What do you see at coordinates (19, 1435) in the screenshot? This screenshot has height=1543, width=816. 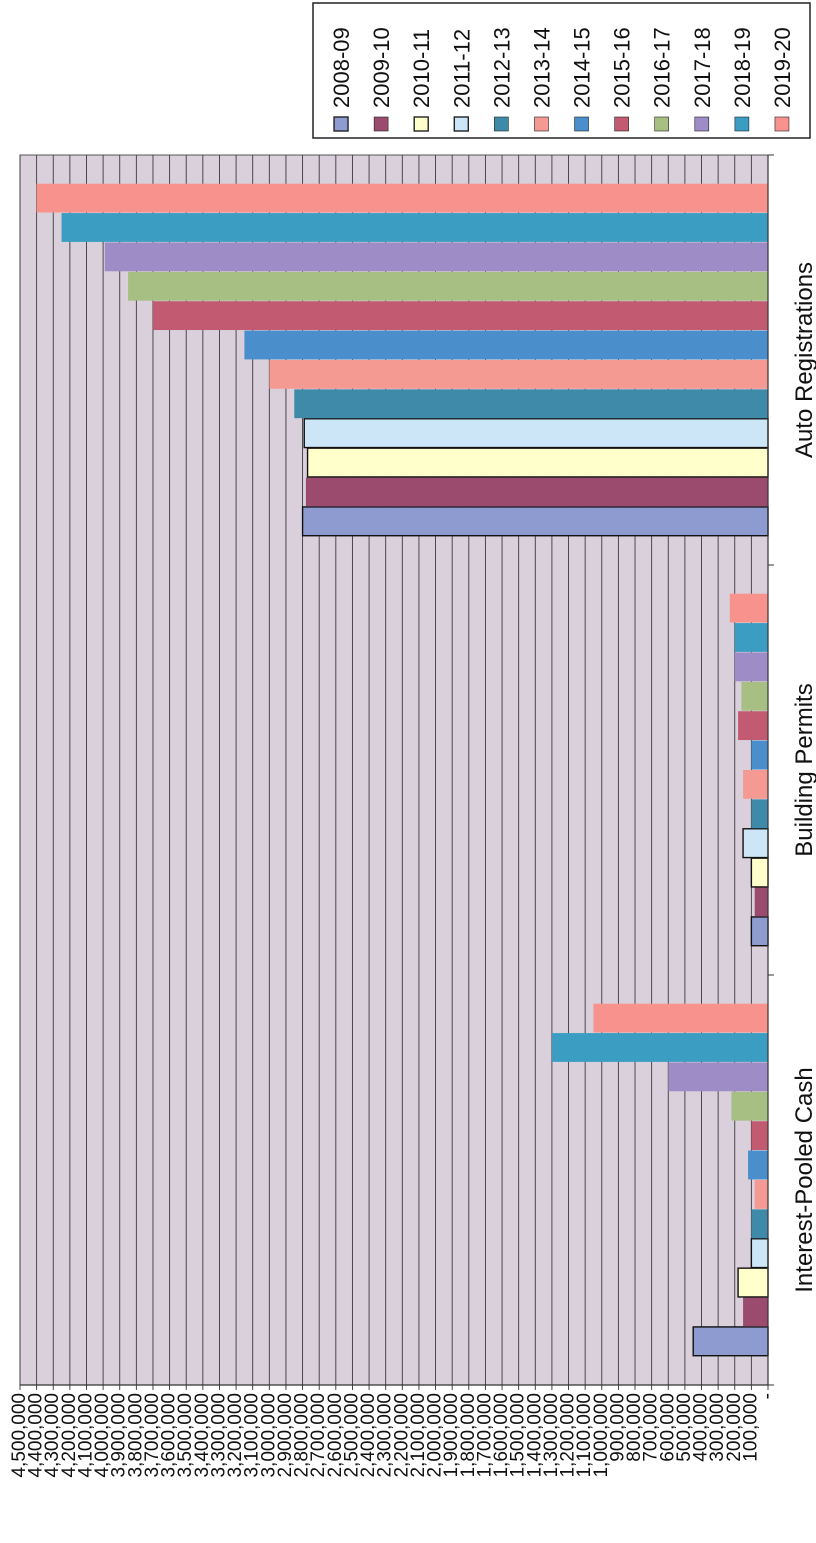 I see `value-tick-label: 4,500,000` at bounding box center [19, 1435].